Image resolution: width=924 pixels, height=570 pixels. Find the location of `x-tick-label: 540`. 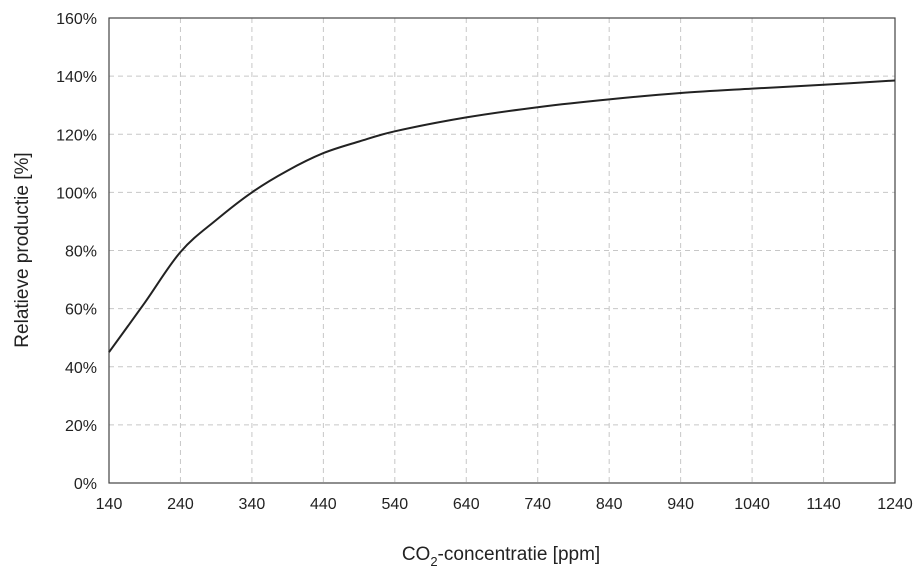

x-tick-label: 540 is located at coordinates (394, 504).